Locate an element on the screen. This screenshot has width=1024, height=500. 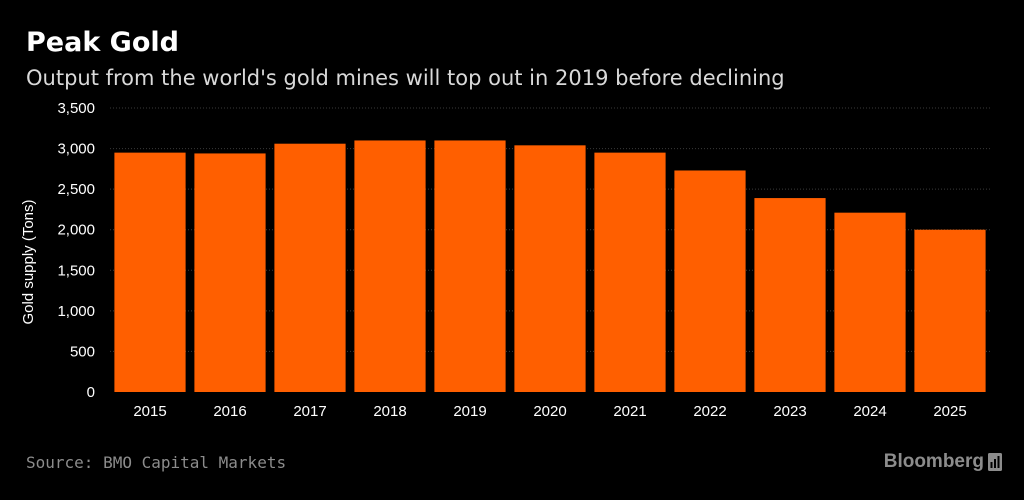
x-tick-label: 2025 is located at coordinates (949, 411).